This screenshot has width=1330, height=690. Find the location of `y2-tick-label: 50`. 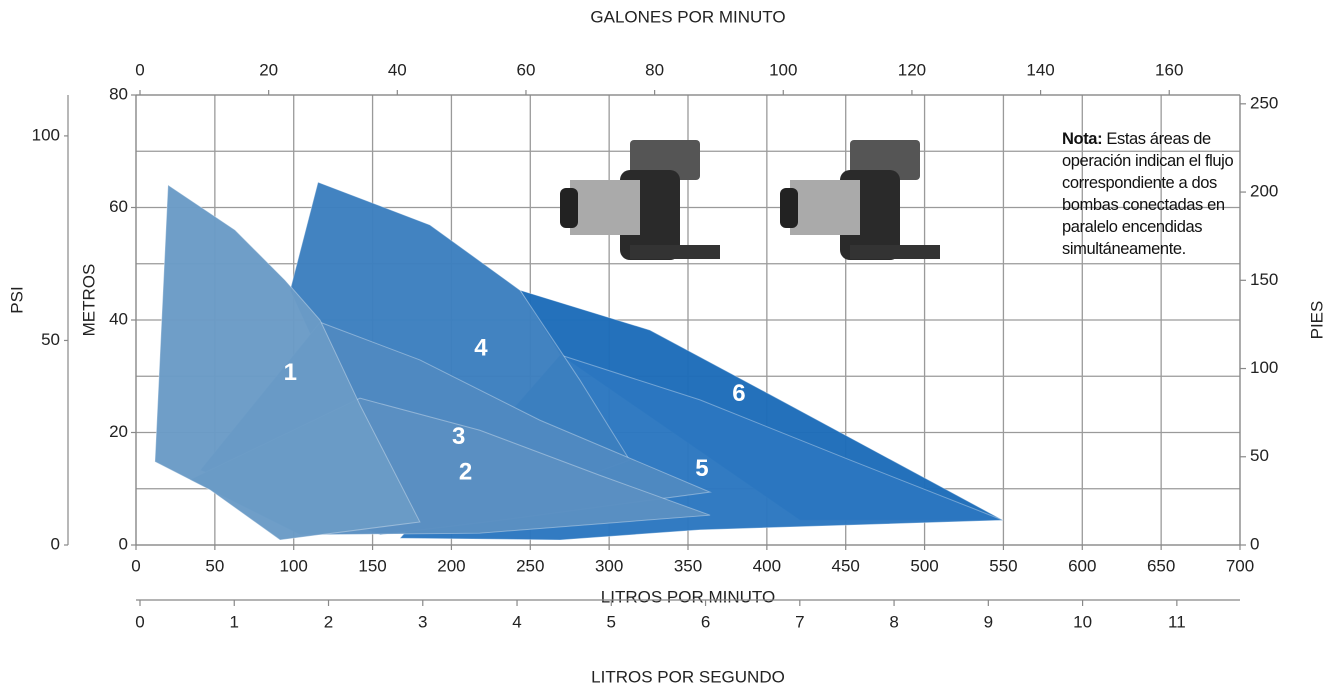

y2-tick-label: 50 is located at coordinates (1259, 455).